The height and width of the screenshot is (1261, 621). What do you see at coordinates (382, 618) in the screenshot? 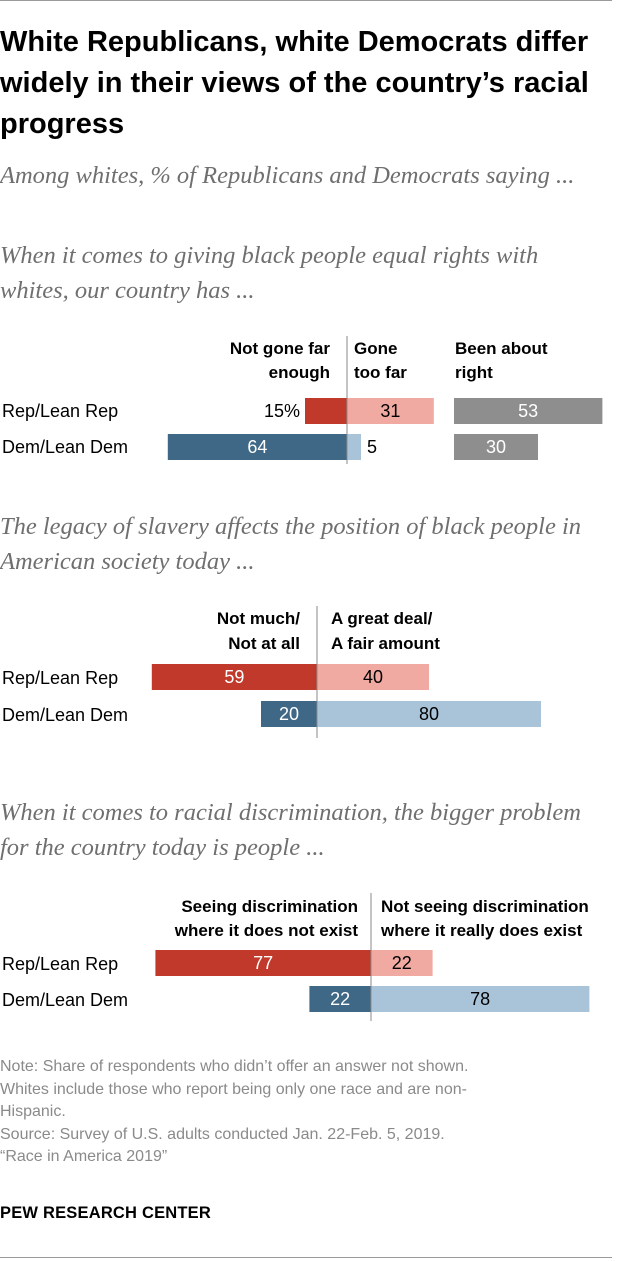
I see `header-great-deal-1: A great deal/` at bounding box center [382, 618].